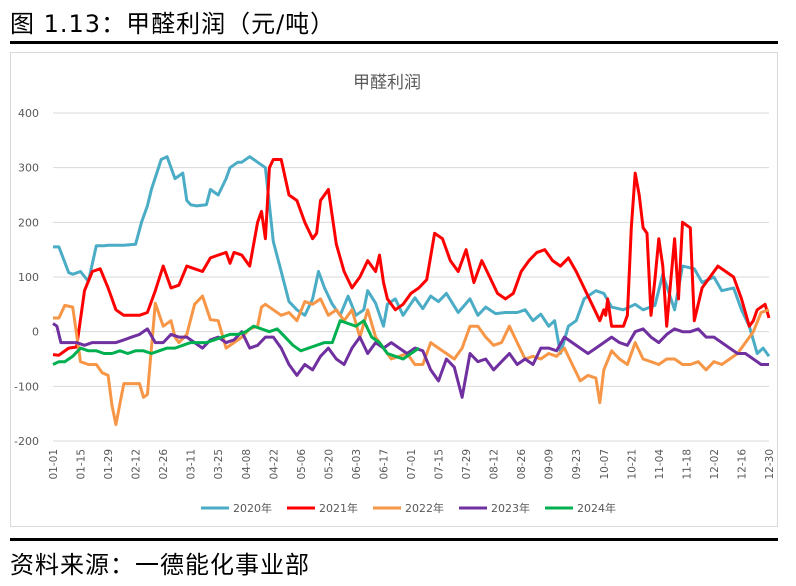 This screenshot has width=796, height=586. Describe the element at coordinates (35, 332) in the screenshot. I see `y-tick-label: 0` at that location.